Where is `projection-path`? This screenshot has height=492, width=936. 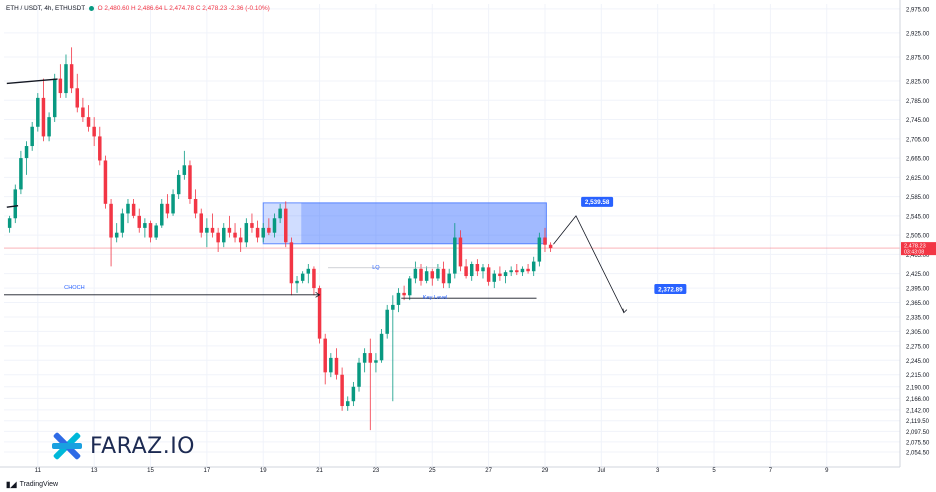
projection-path is located at coordinates (589, 264).